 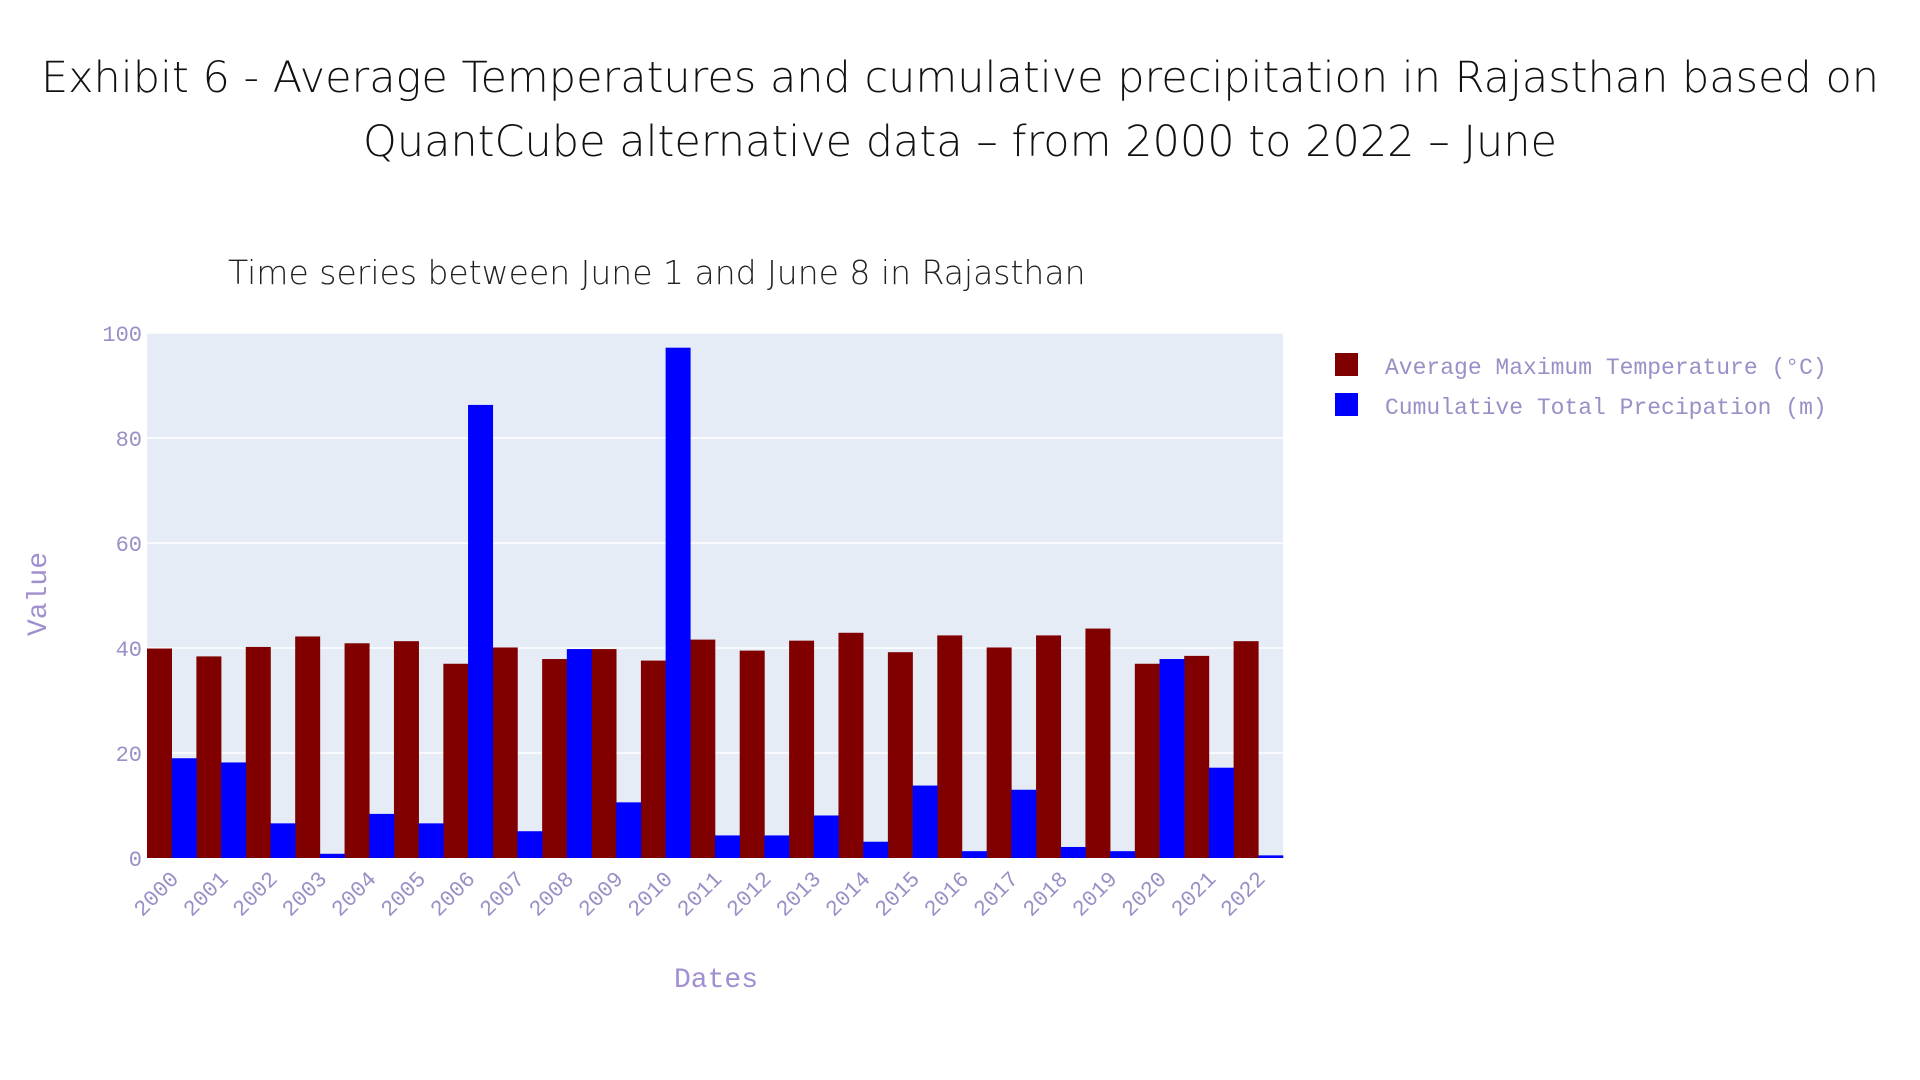 I want to click on bar-temperature-2017, so click(x=999, y=752).